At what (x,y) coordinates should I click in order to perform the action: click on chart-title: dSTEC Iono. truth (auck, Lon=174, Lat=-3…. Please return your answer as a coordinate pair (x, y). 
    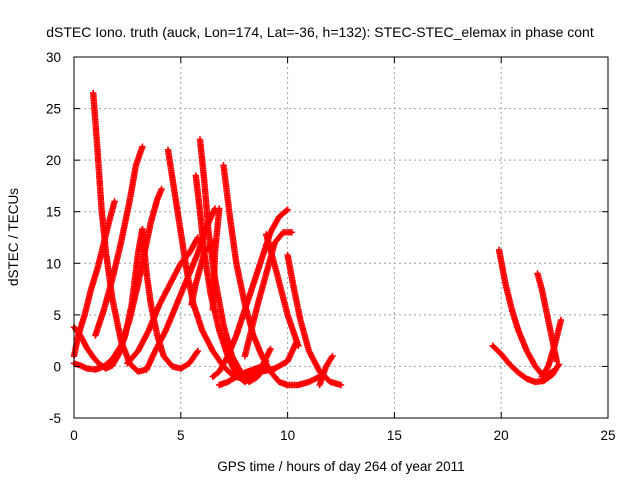
    Looking at the image, I should click on (320, 32).